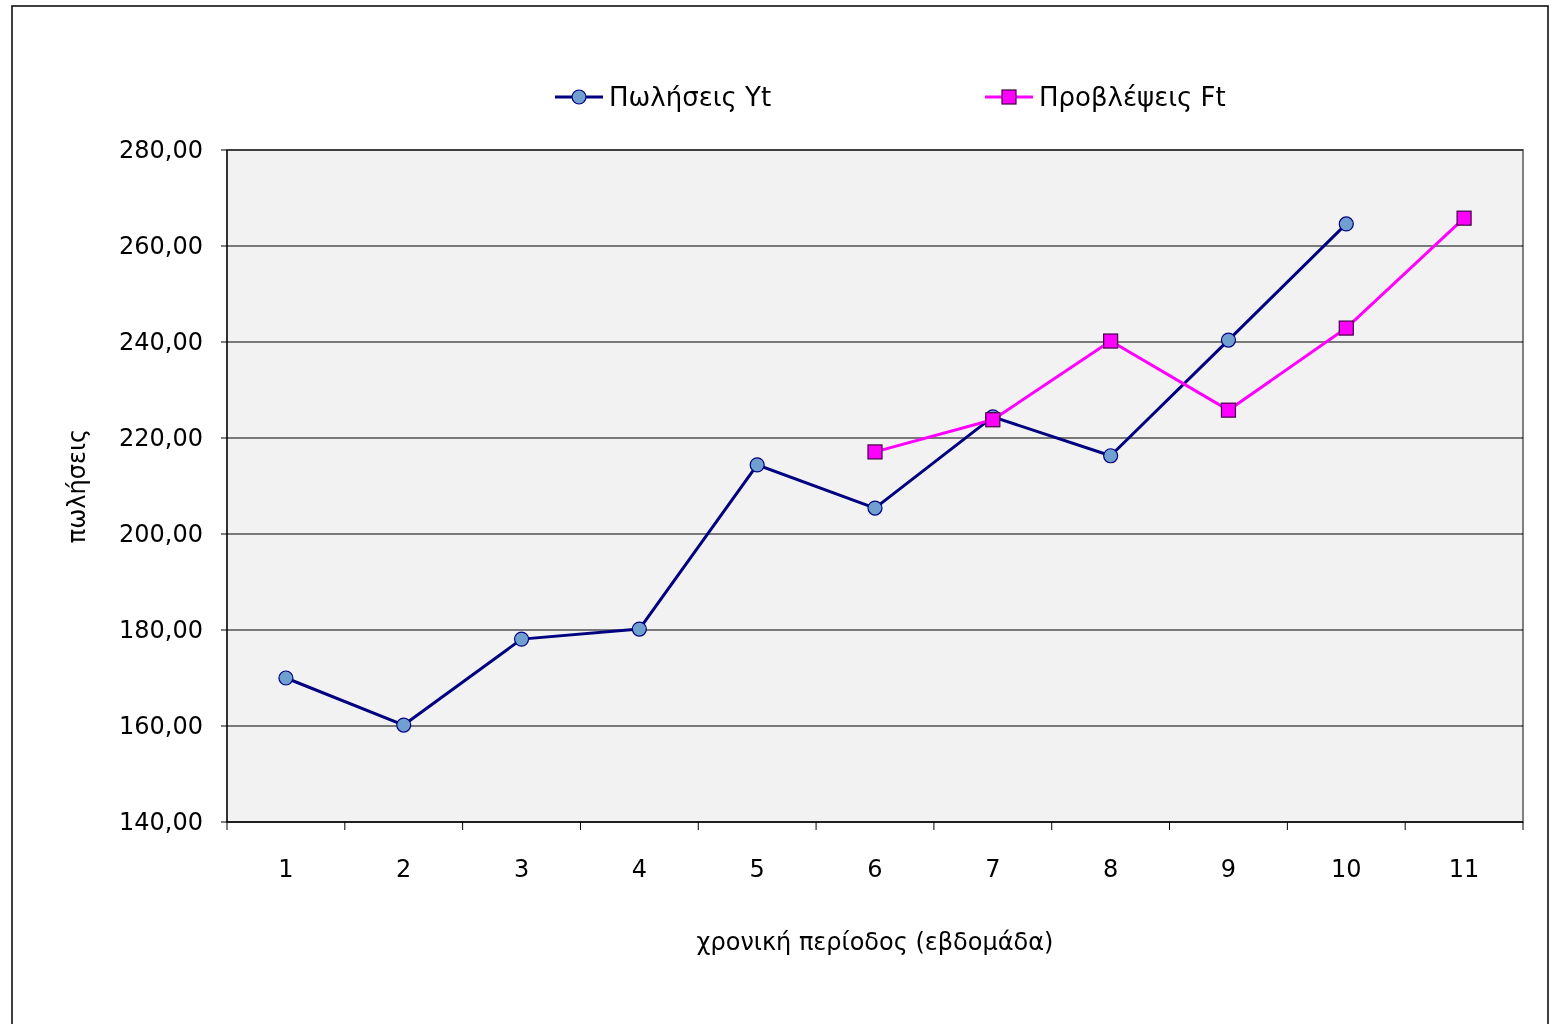  What do you see at coordinates (161, 246) in the screenshot?
I see `y-tick-label: 260,00` at bounding box center [161, 246].